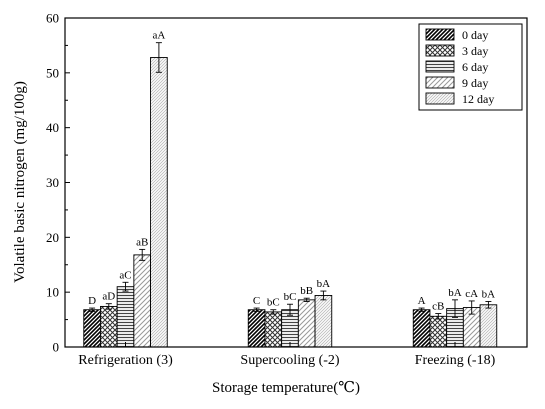  I want to click on x-axis-title: Storage temperature(℃), so click(286, 388).